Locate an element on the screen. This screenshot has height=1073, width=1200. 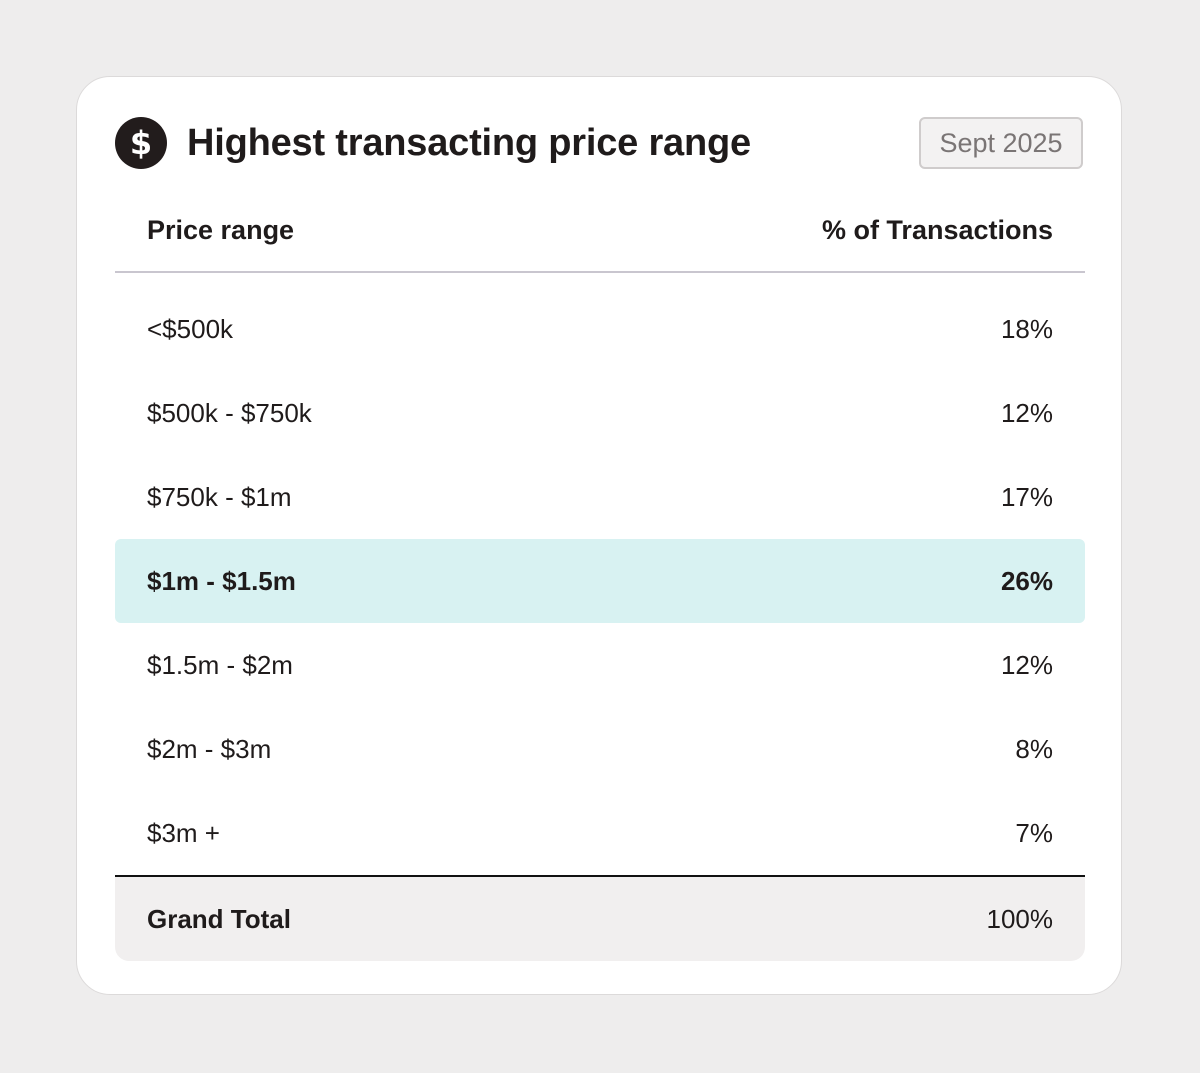
column-header-percent-transactions: % of Transactions is located at coordinates (937, 230).